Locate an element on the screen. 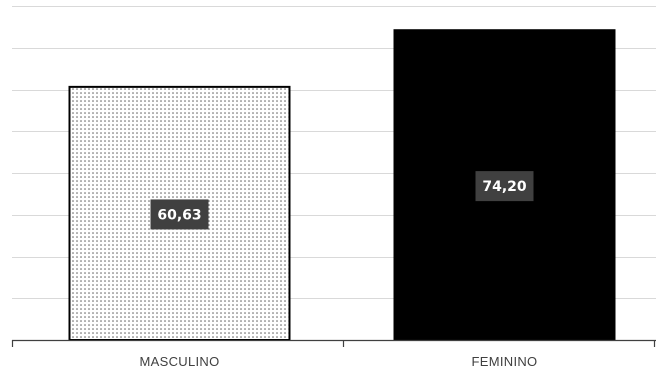 The width and height of the screenshot is (660, 371). data-label-text: 60,63 is located at coordinates (179, 215).